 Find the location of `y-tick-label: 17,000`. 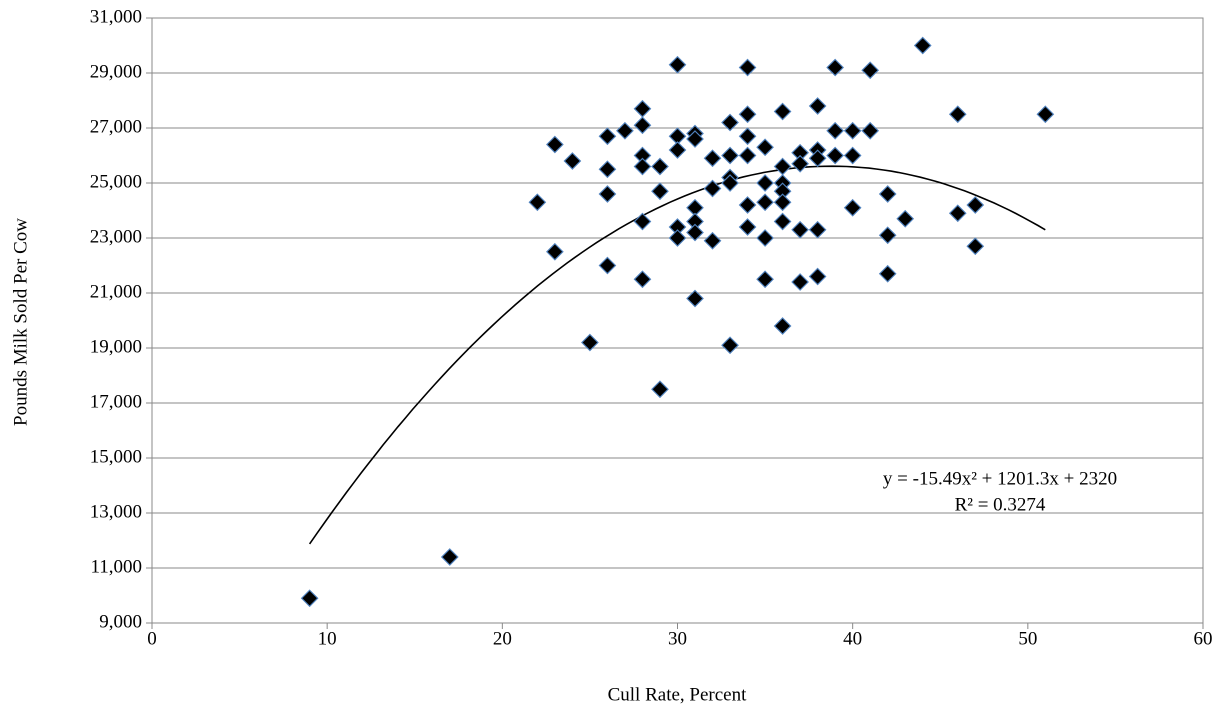

y-tick-label: 17,000 is located at coordinates (116, 401).